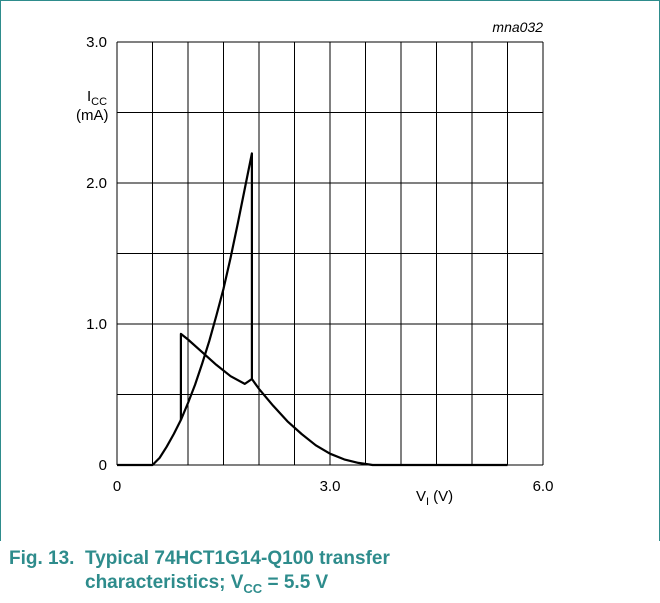 This screenshot has width=660, height=603. What do you see at coordinates (117, 486) in the screenshot?
I see `x-tick-label: 0` at bounding box center [117, 486].